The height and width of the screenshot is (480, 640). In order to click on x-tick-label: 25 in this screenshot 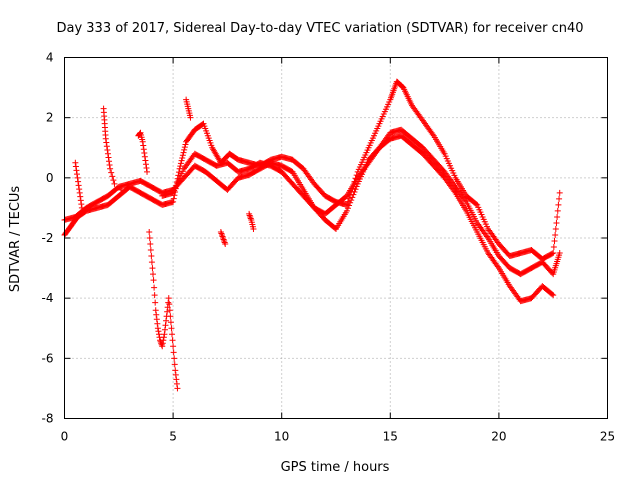, I will do `click(607, 437)`.